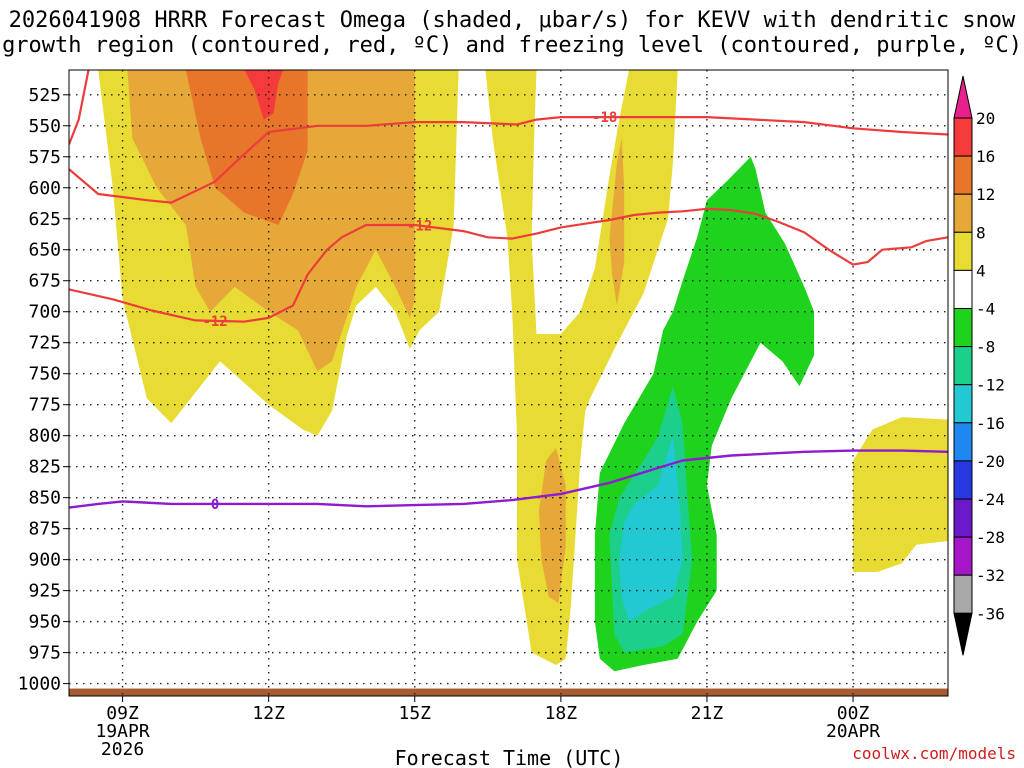 The width and height of the screenshot is (1024, 768). What do you see at coordinates (44, 281) in the screenshot?
I see `y-tick-label-675: 675` at bounding box center [44, 281].